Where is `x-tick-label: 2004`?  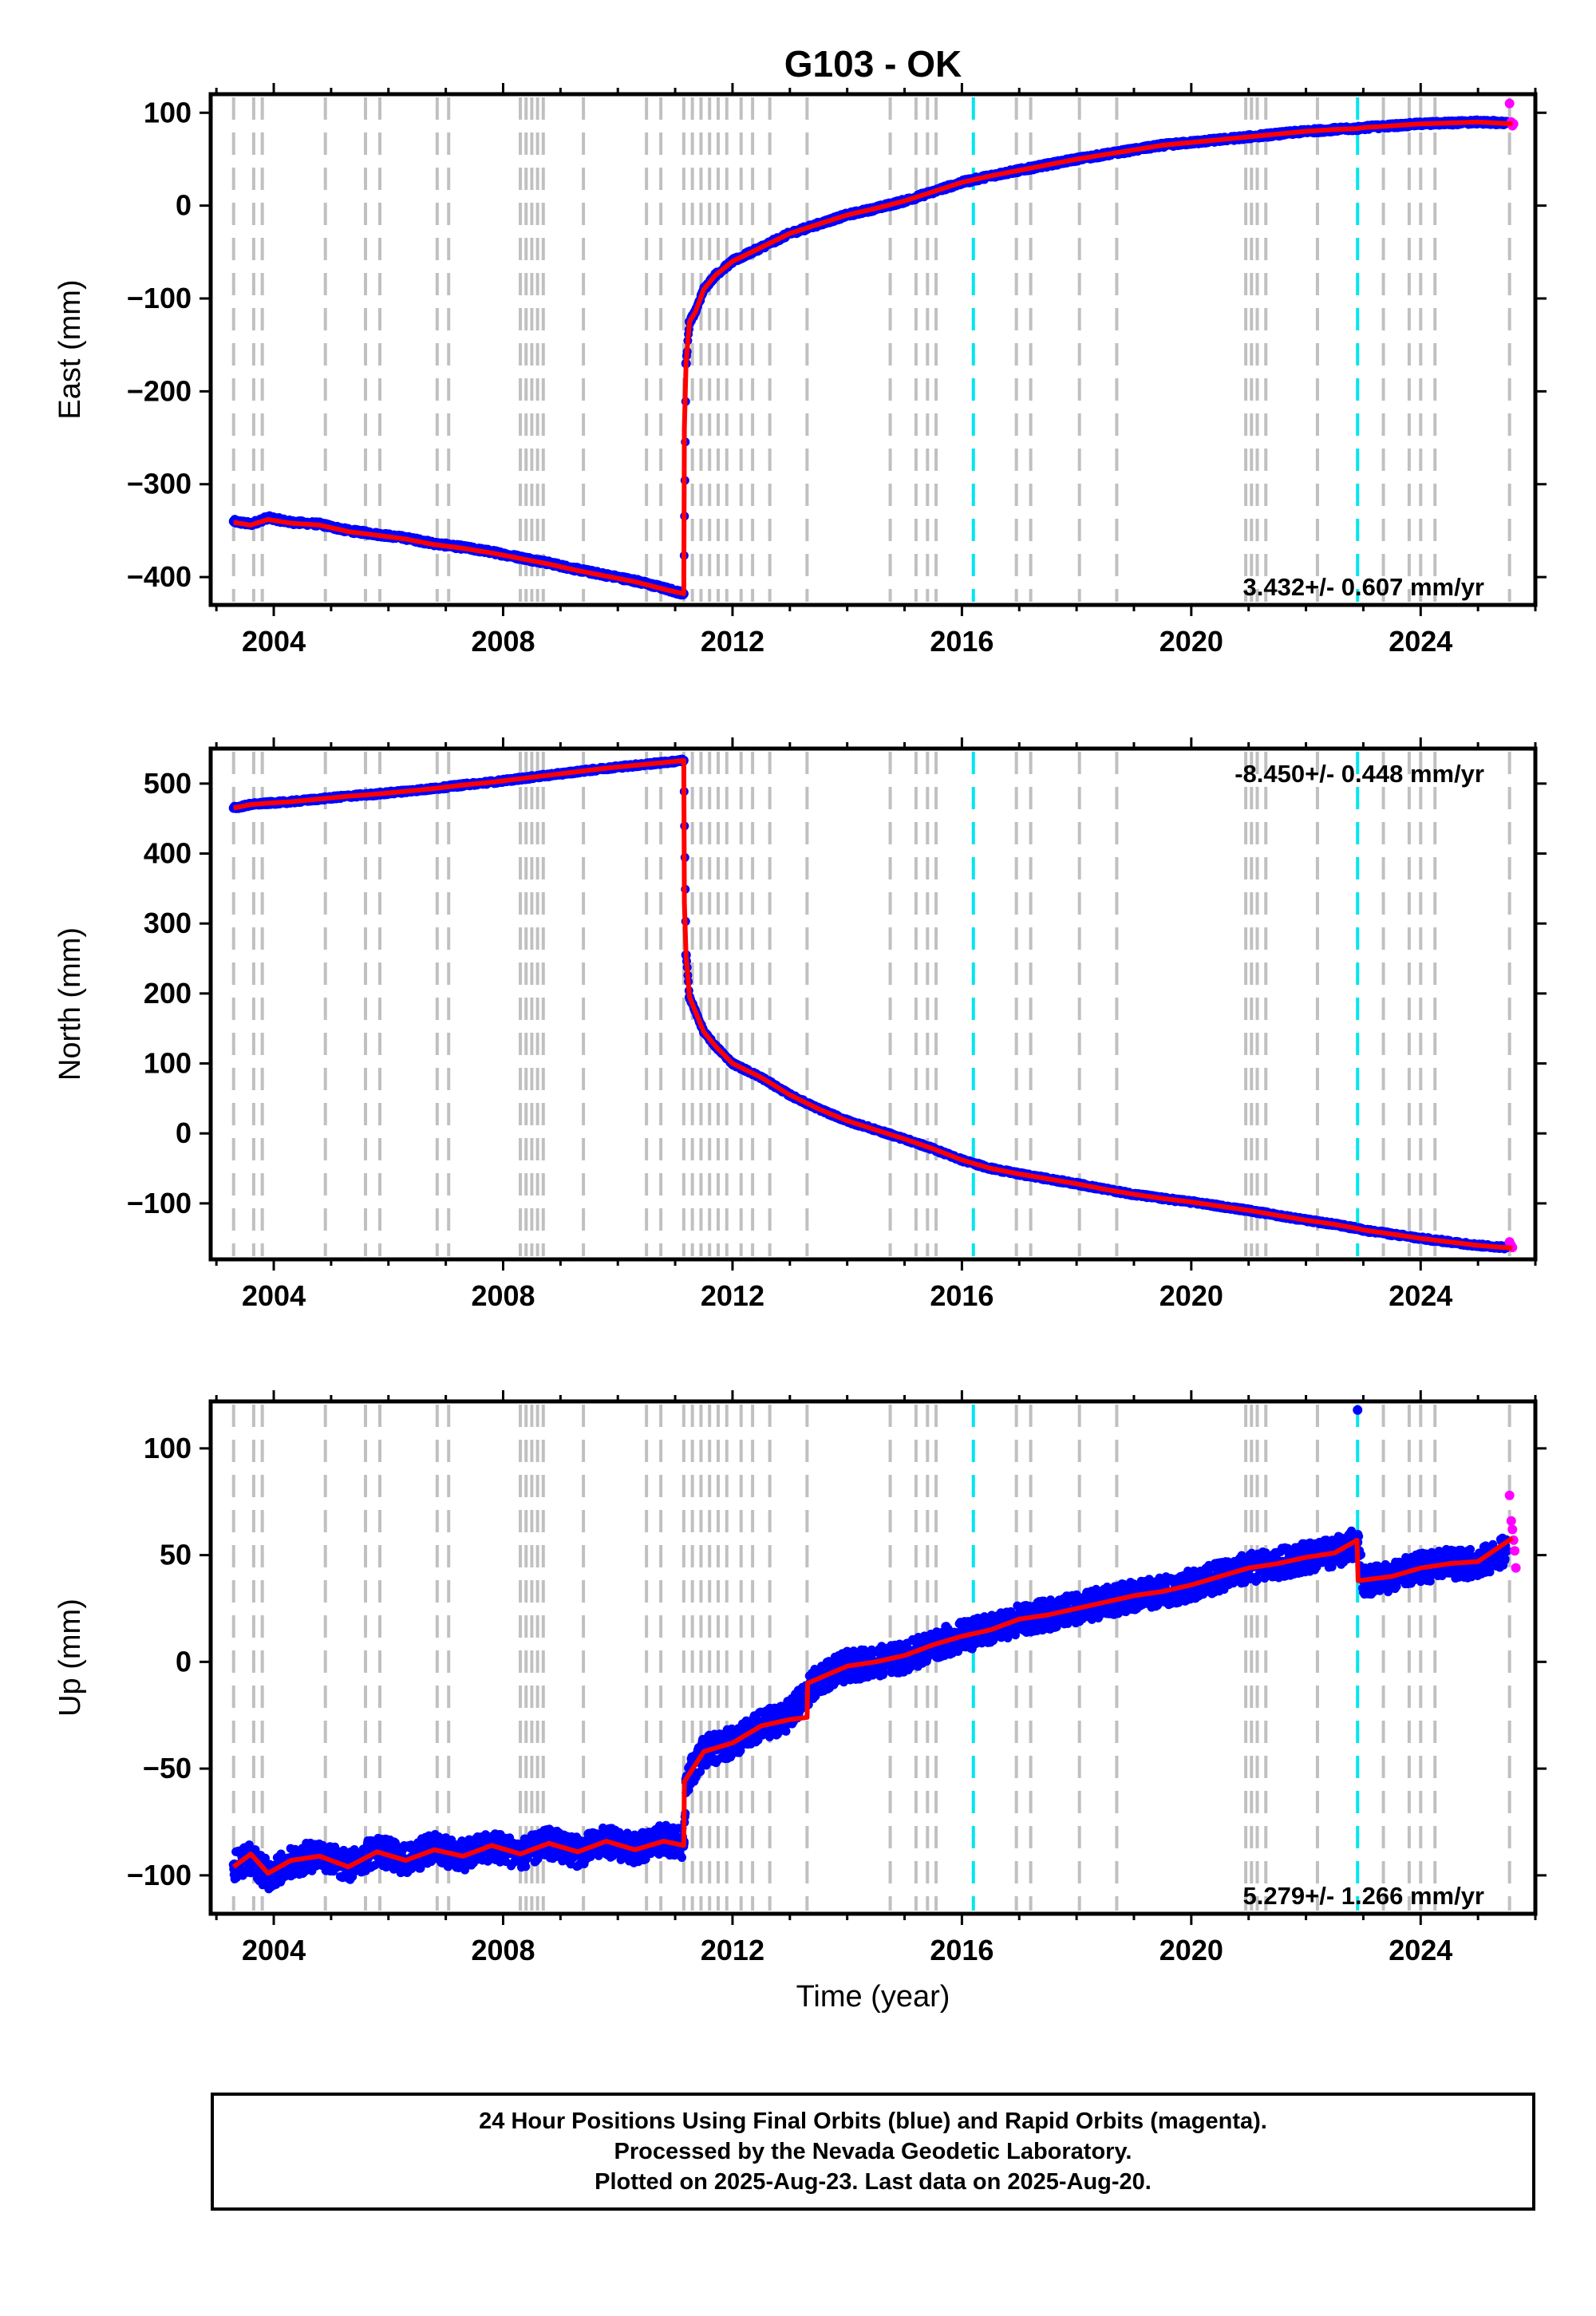 x-tick-label: 2004 is located at coordinates (274, 641).